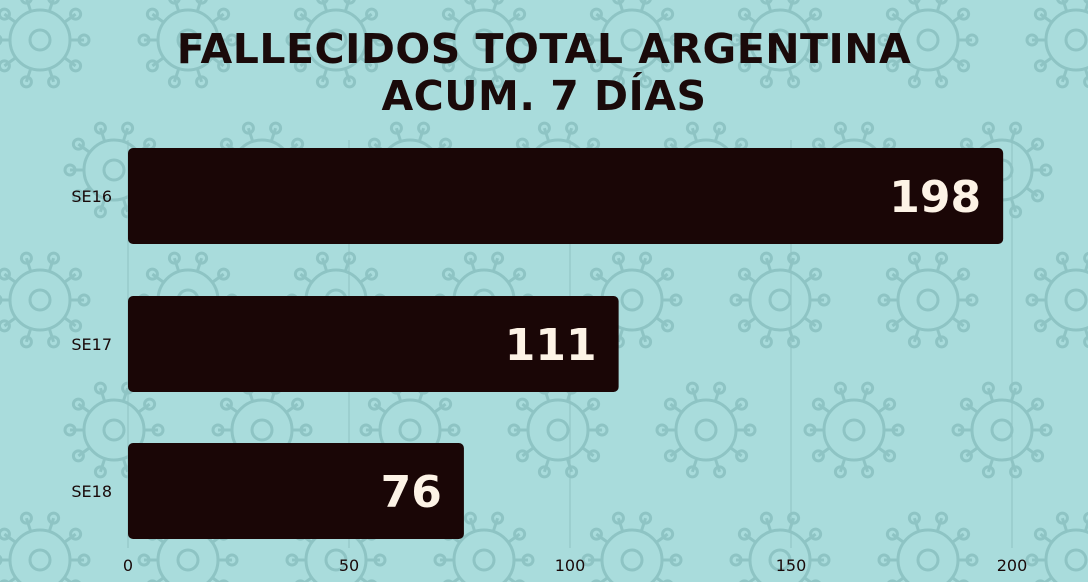  Describe the element at coordinates (544, 96) in the screenshot. I see `chart-title-line-2: ACUM. 7 DÍAS` at that location.